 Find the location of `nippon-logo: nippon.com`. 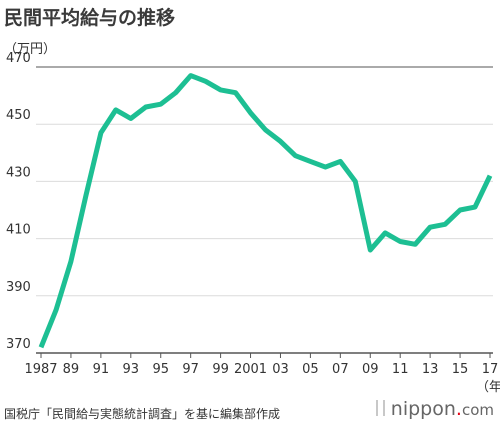

nippon-logo: nippon.com is located at coordinates (434, 409).